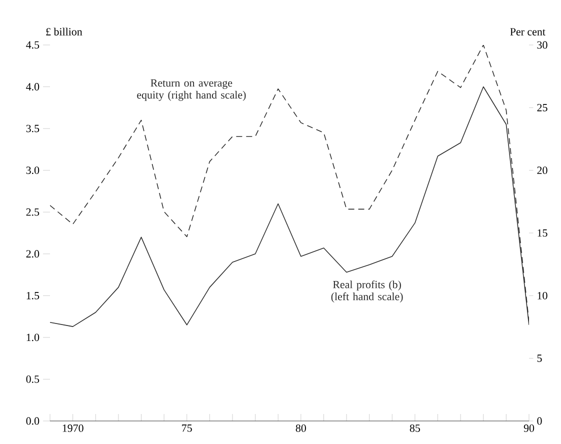 Image resolution: width=561 pixels, height=444 pixels. Describe the element at coordinates (33, 254) in the screenshot. I see `y-tick-label: 2.0` at that location.